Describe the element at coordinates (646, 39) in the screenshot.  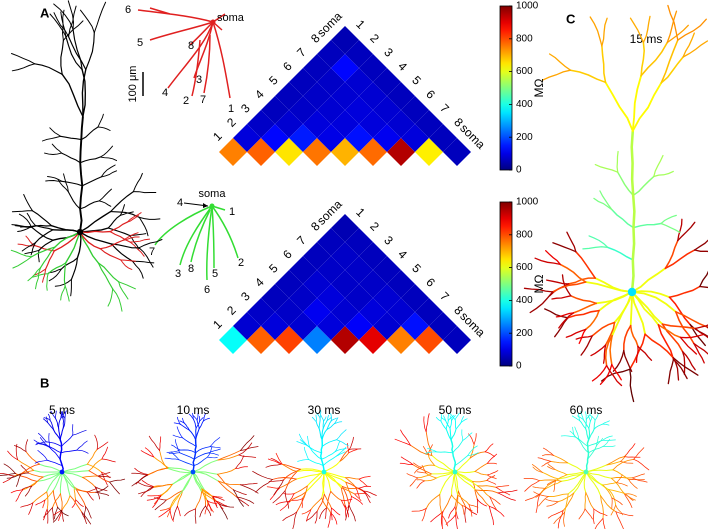
I see `time-label: 15 ms` at that location.